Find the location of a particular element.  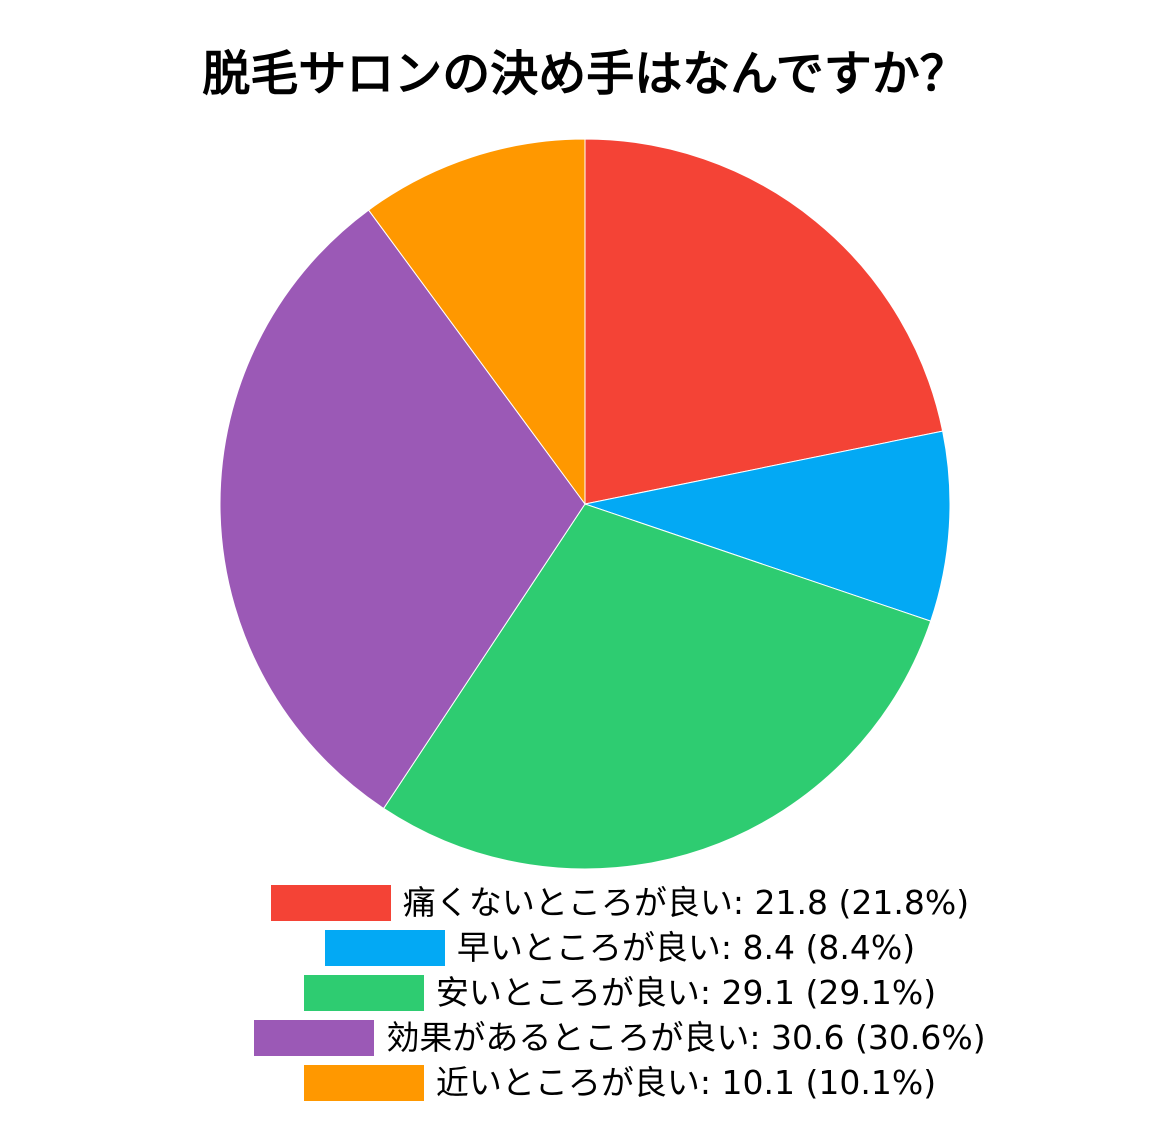

legend-item: 効果があるところが良い: 30.6 (30.6%) is located at coordinates (620, 1037).